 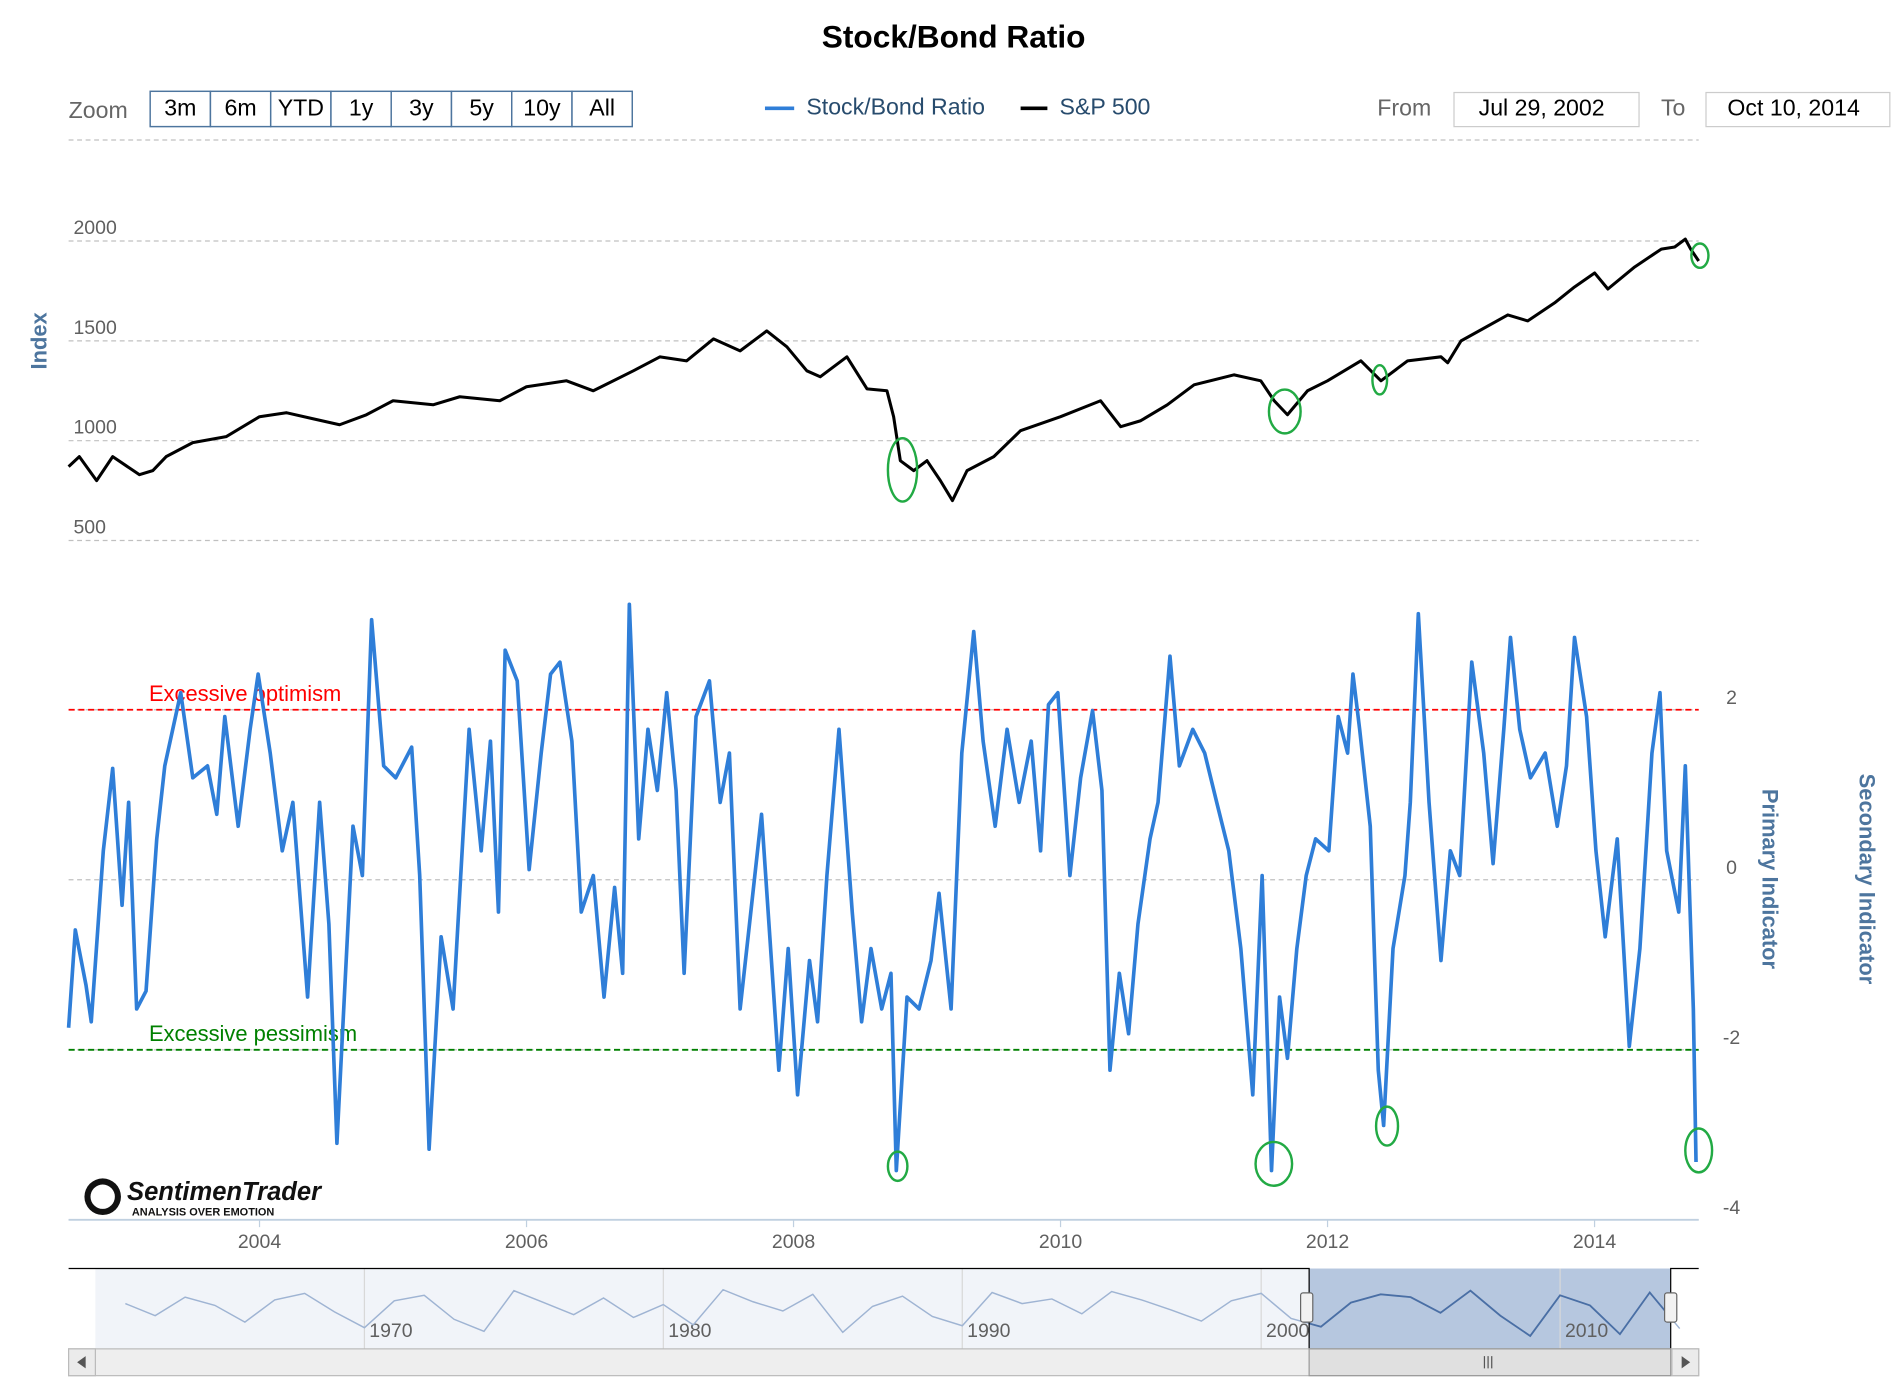 I want to click on y-tick-label: 500, so click(x=89, y=527).